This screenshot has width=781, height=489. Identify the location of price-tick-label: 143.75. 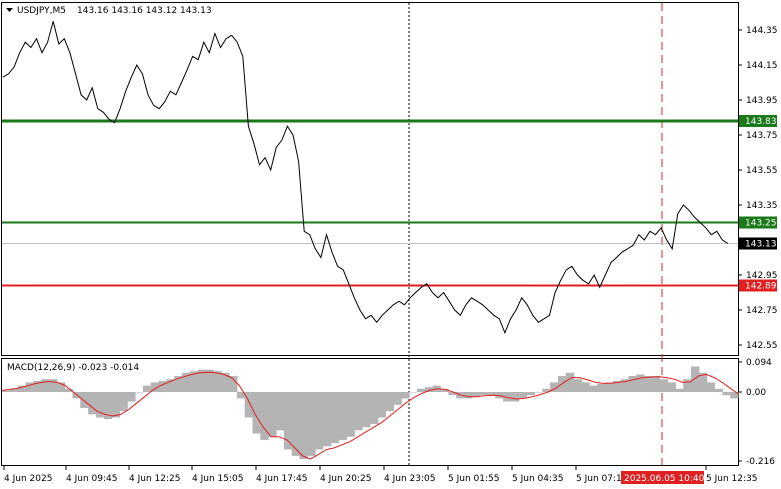
(762, 136).